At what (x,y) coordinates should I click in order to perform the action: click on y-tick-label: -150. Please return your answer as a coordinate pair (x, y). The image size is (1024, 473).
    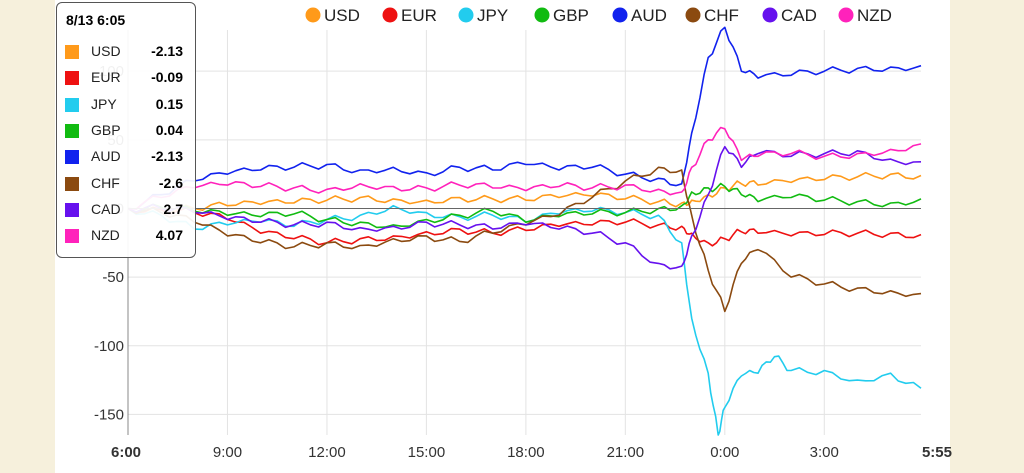
    Looking at the image, I should click on (109, 414).